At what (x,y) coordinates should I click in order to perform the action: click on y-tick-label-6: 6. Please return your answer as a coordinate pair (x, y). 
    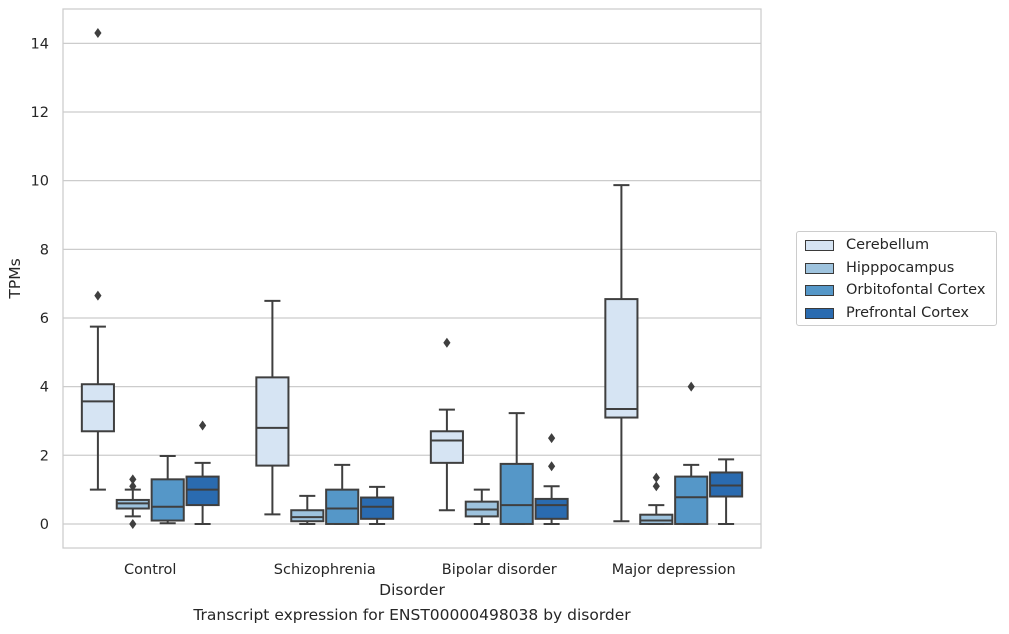
    Looking at the image, I should click on (44, 319).